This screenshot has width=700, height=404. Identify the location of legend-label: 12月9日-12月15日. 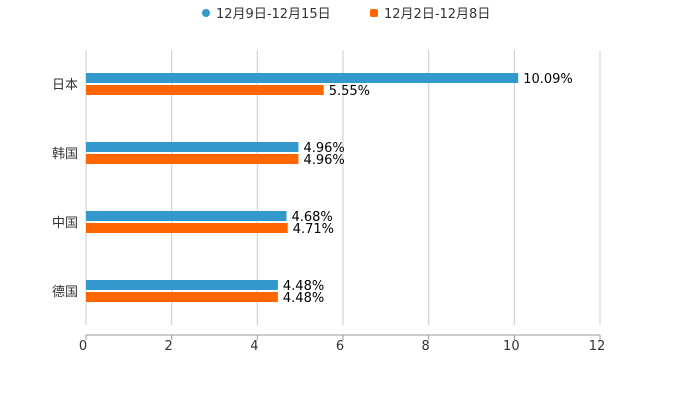
(273, 14).